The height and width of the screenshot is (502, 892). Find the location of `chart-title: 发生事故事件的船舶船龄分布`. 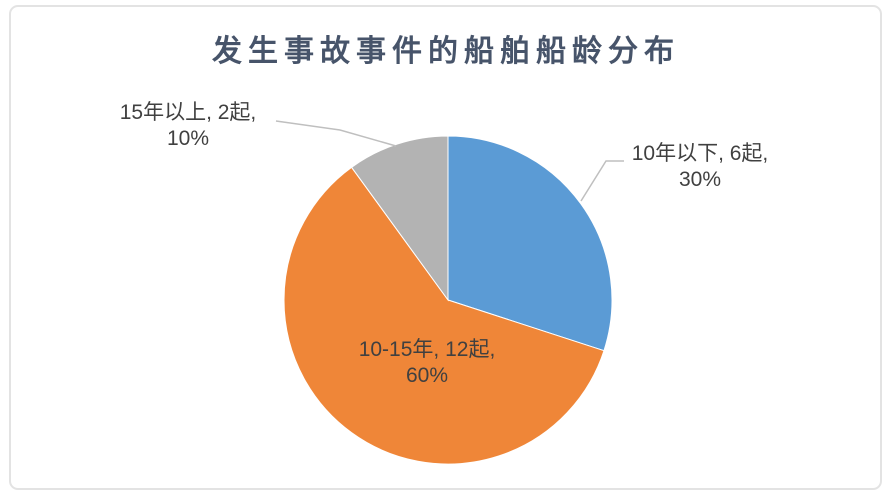

chart-title: 发生事故事件的船舶船龄分布 is located at coordinates (446, 51).